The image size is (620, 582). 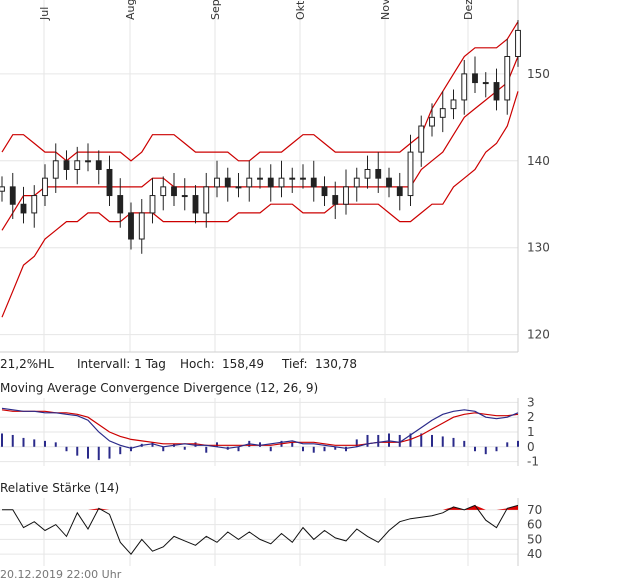 I want to click on macd-tick-label: 0, so click(x=531, y=447).